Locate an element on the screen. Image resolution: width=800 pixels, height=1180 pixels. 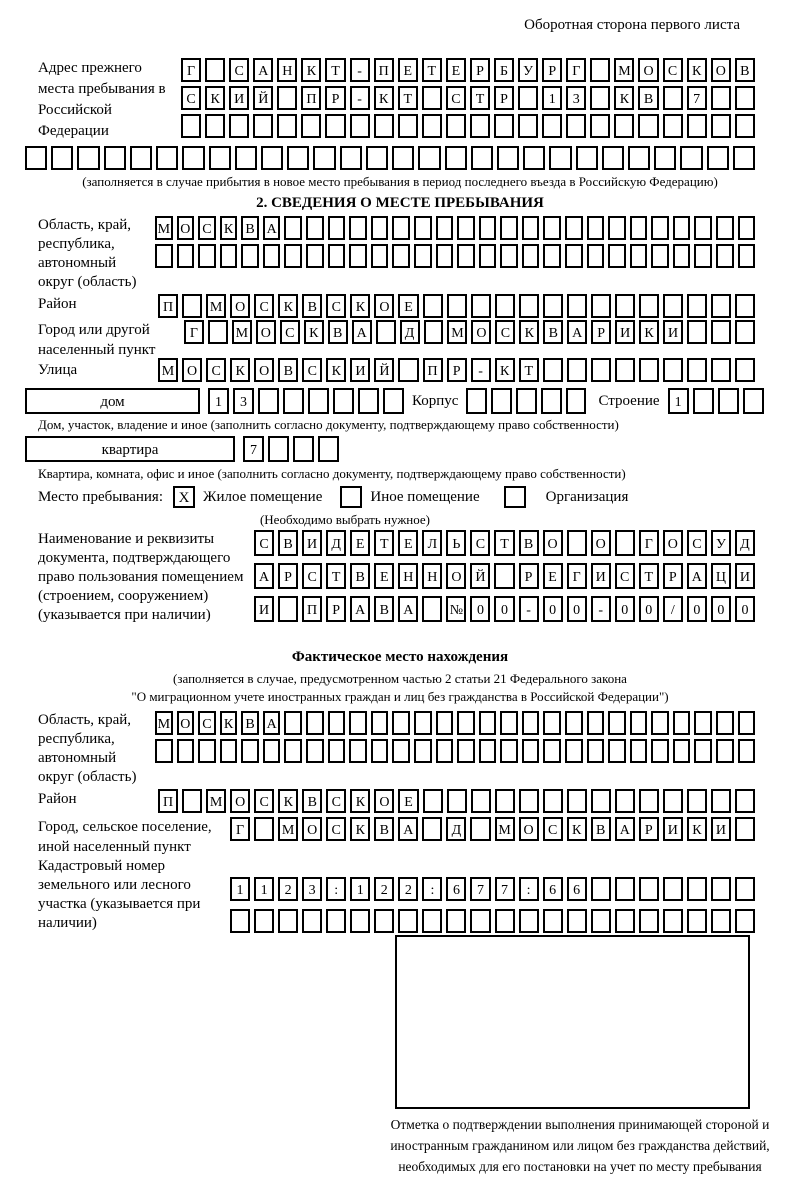
char-cell: 6 is located at coordinates (456, 889).